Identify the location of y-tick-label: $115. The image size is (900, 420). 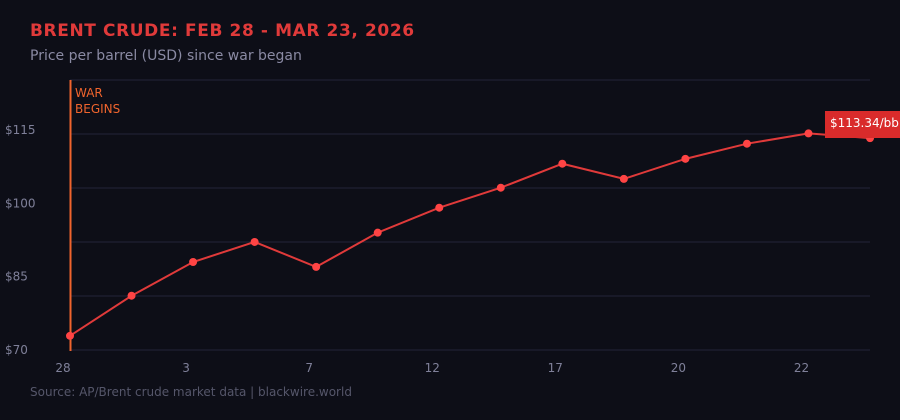
(20, 130).